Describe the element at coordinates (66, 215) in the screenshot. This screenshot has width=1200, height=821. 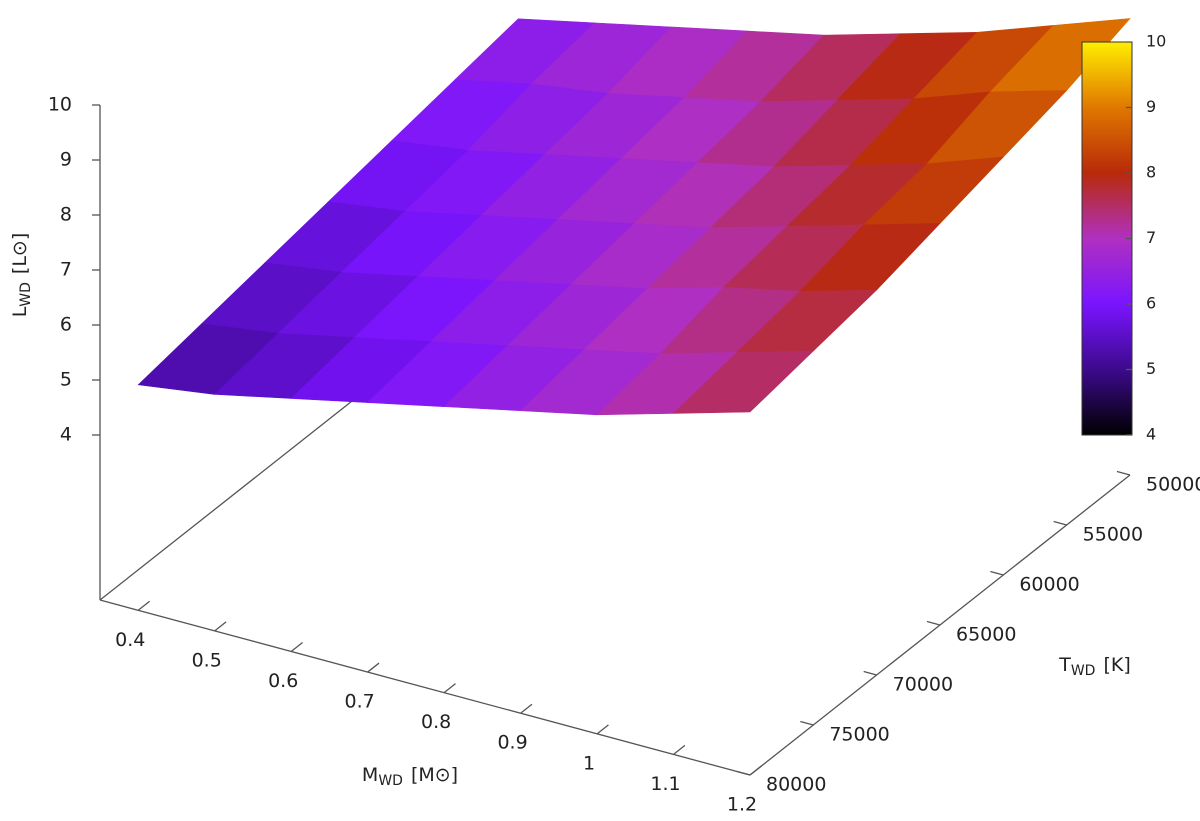
I see `z-tick-label: 8` at that location.